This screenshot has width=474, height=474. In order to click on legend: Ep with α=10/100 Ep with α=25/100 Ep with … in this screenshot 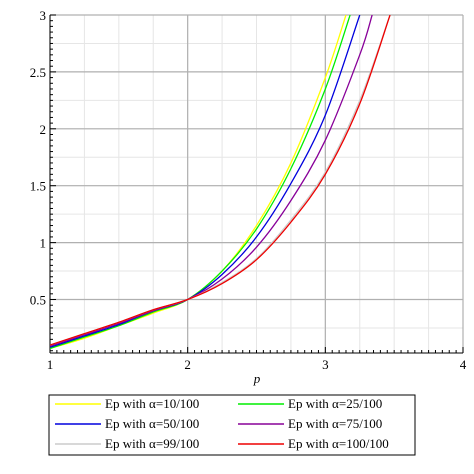, I will do `click(232, 425)`.